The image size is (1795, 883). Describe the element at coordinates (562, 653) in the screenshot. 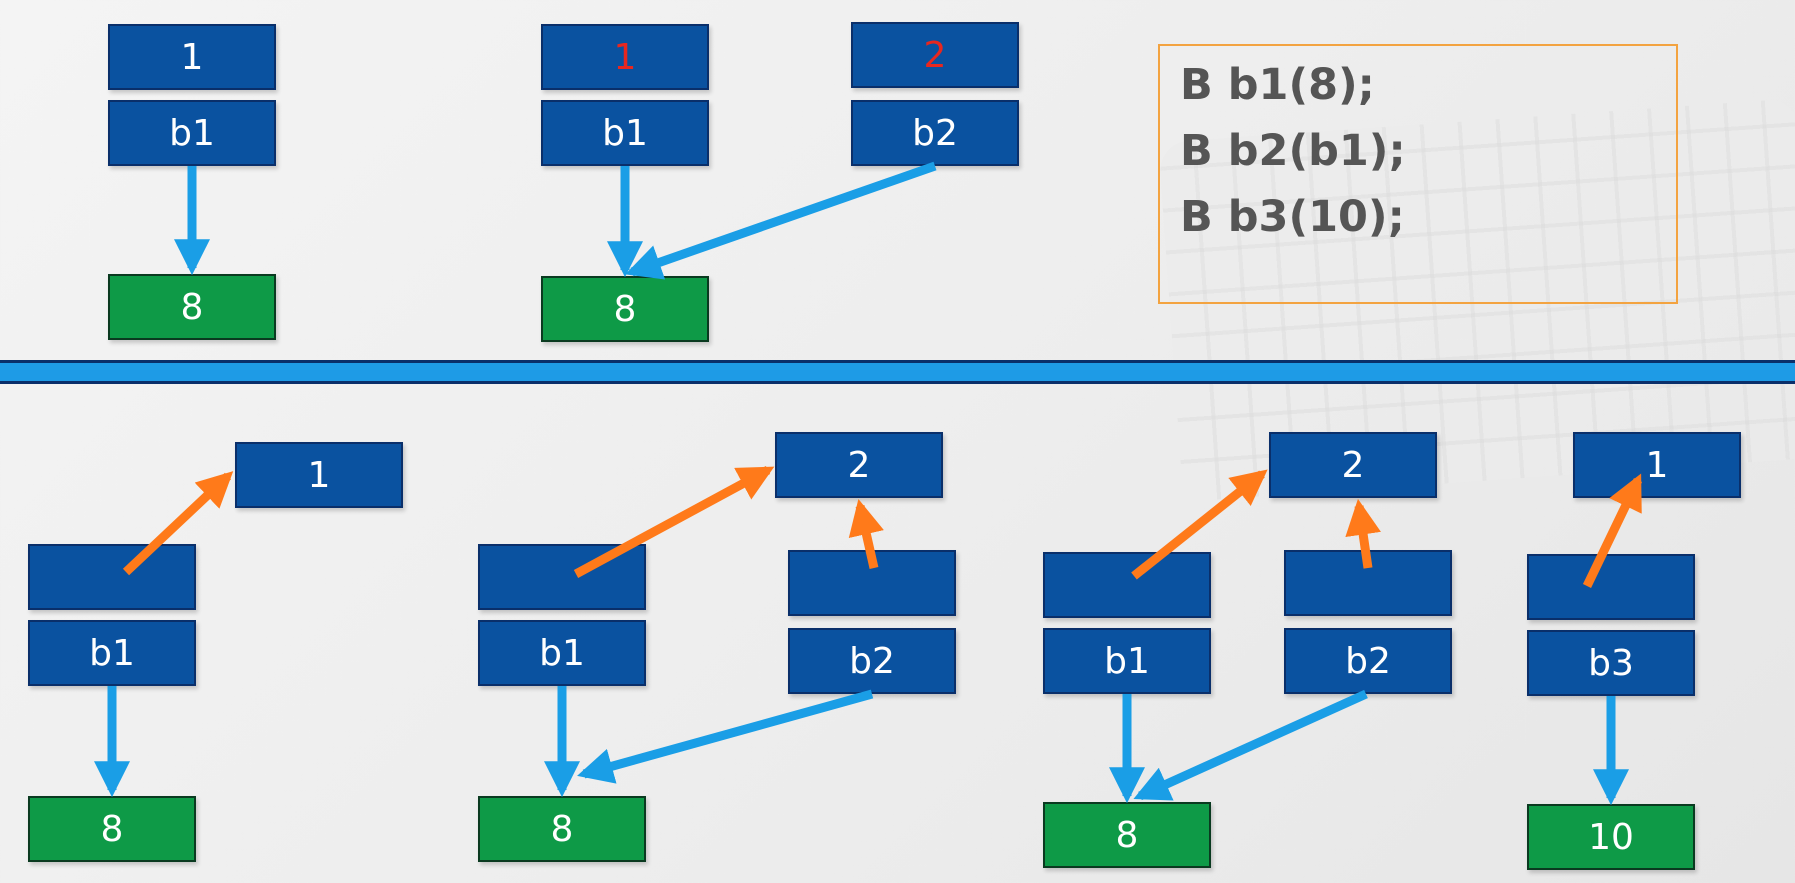

I see `bot-d2-name-box-1: b1` at that location.